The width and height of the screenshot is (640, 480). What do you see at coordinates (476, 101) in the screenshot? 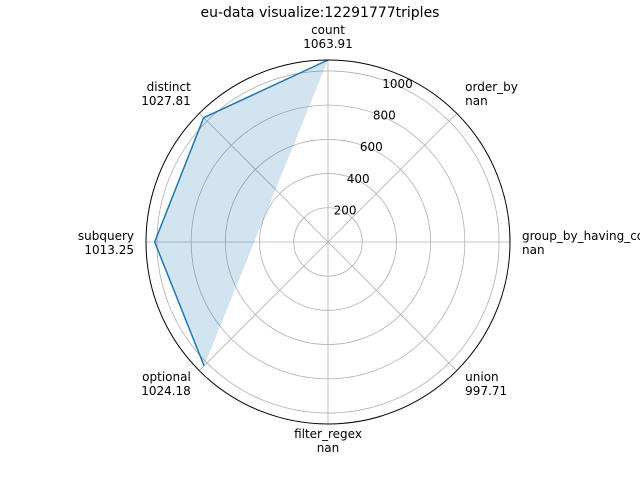
I see `axis-value-order_by: nan` at bounding box center [476, 101].